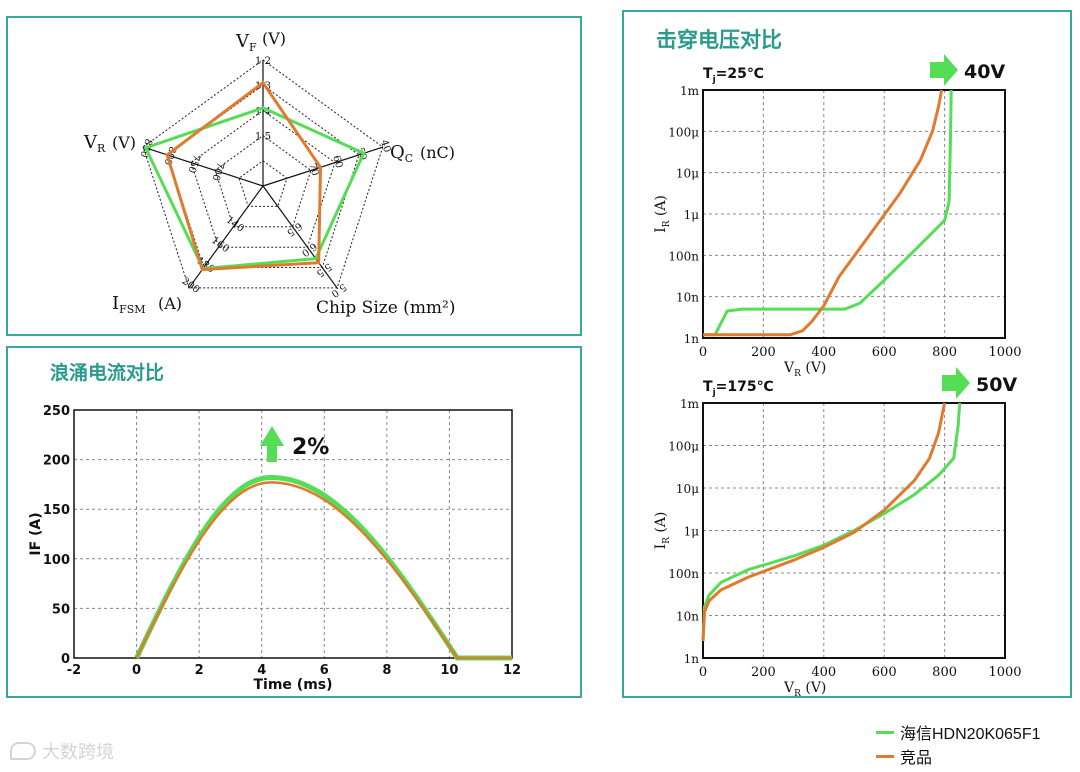 This screenshot has width=1080, height=772. I want to click on bd-series-competitor, so click(824, 522).